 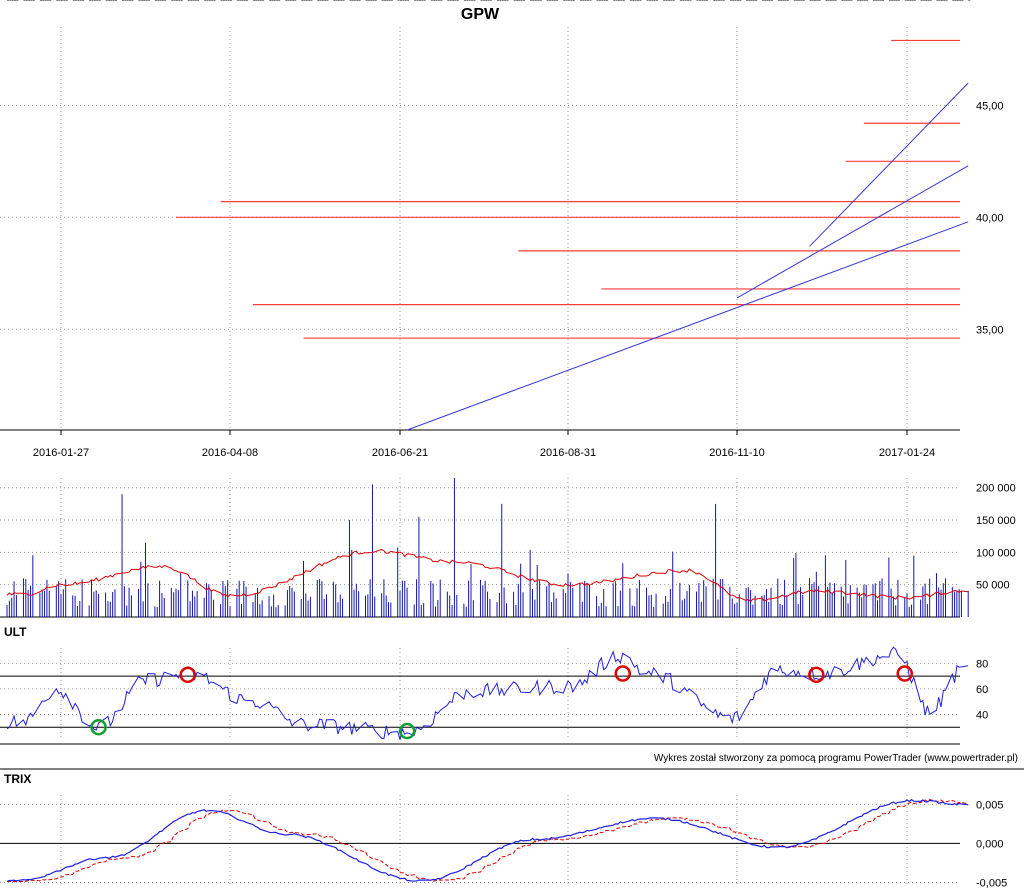 I want to click on price-x-tick-label: 2016-04-08, so click(x=230, y=453).